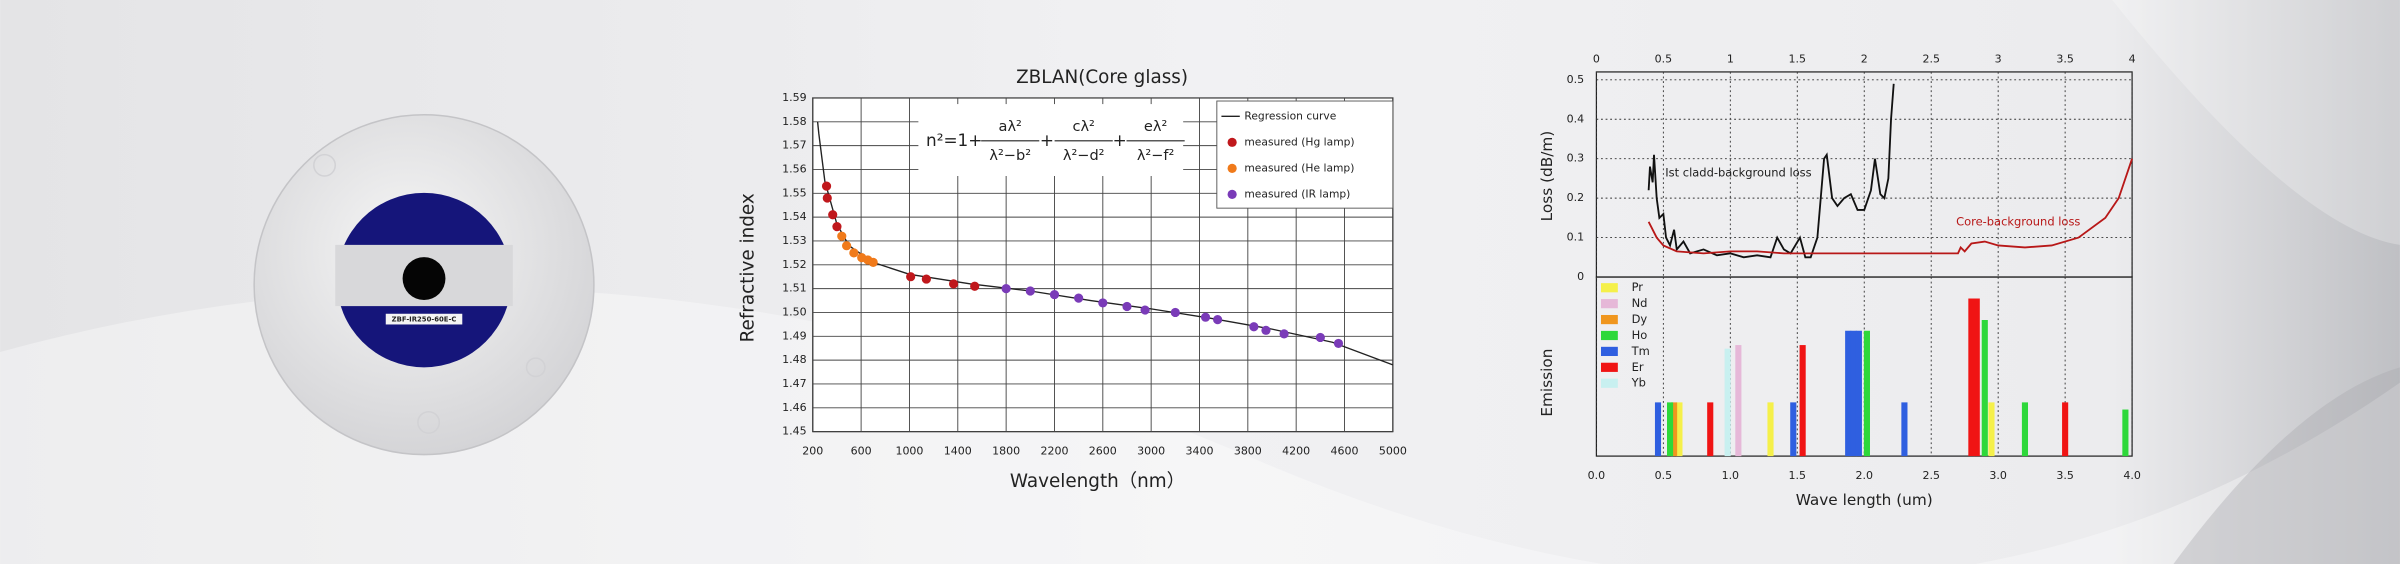 The height and width of the screenshot is (564, 2400). What do you see at coordinates (1575, 237) in the screenshot?
I see `y-tick-label: 0.1` at bounding box center [1575, 237].